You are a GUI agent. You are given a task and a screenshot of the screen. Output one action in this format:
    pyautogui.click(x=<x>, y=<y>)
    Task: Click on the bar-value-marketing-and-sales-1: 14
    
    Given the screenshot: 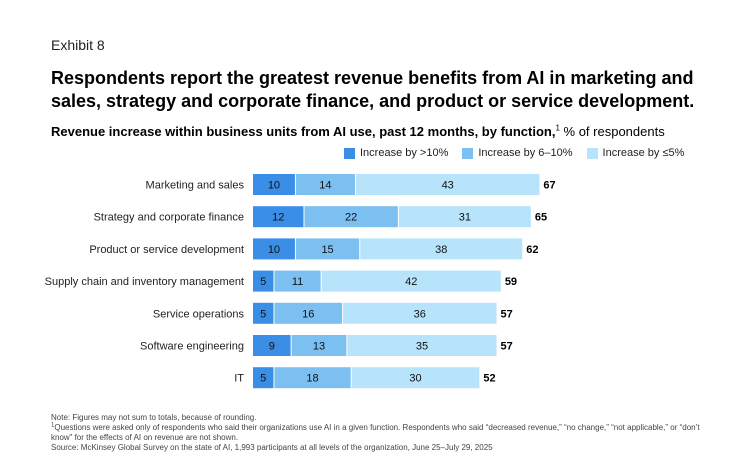 What is the action you would take?
    pyautogui.click(x=325, y=186)
    